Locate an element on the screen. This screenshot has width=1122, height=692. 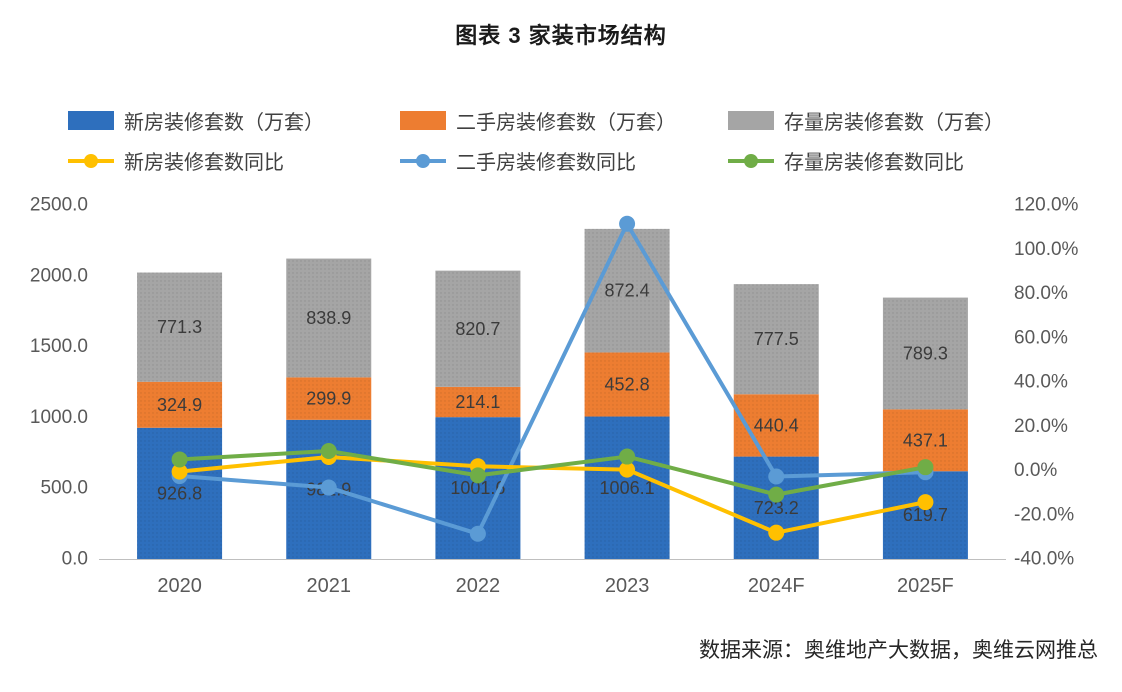
bar-value-label: 926.8 is located at coordinates (179, 493).